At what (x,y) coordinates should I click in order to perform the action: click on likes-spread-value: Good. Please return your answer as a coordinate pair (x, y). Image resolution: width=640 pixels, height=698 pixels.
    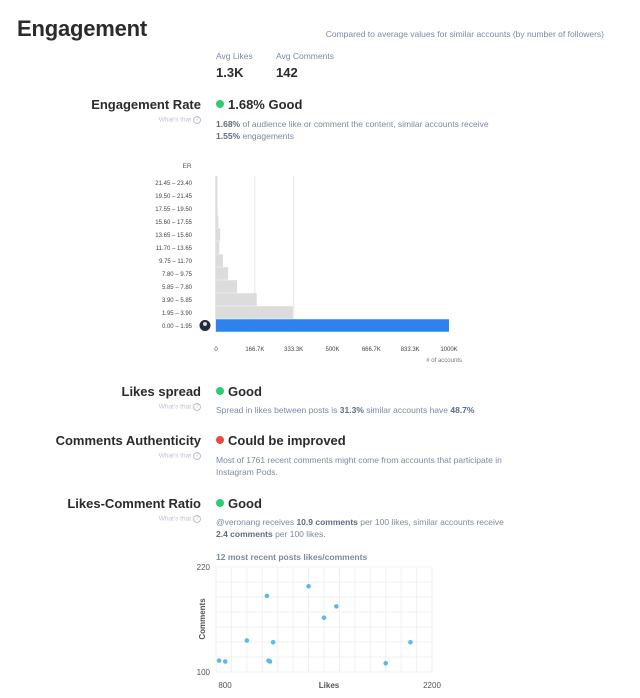
    Looking at the image, I should click on (239, 391).